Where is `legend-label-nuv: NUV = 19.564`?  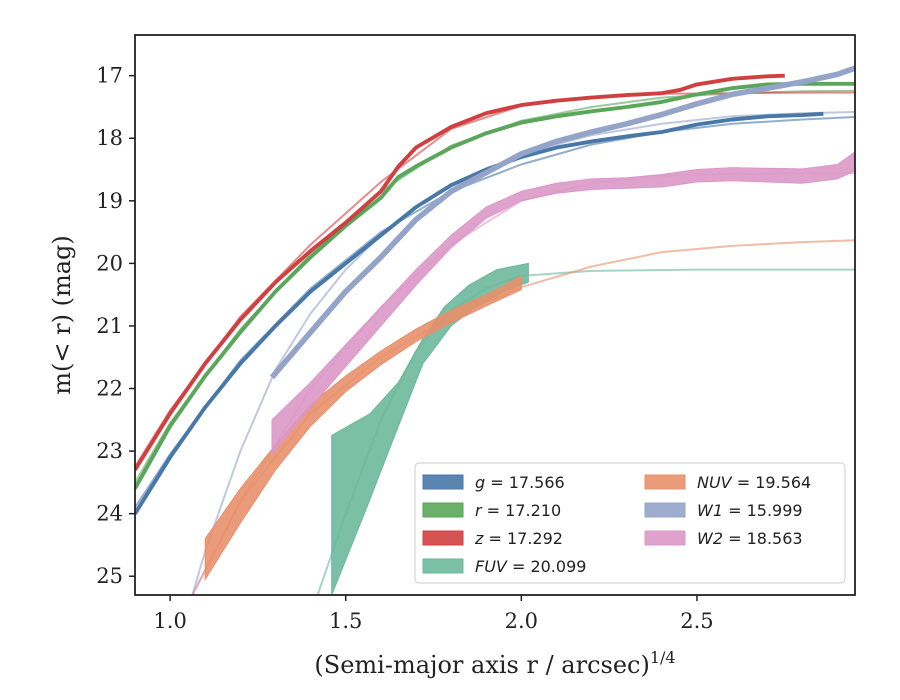 legend-label-nuv: NUV = 19.564 is located at coordinates (754, 482).